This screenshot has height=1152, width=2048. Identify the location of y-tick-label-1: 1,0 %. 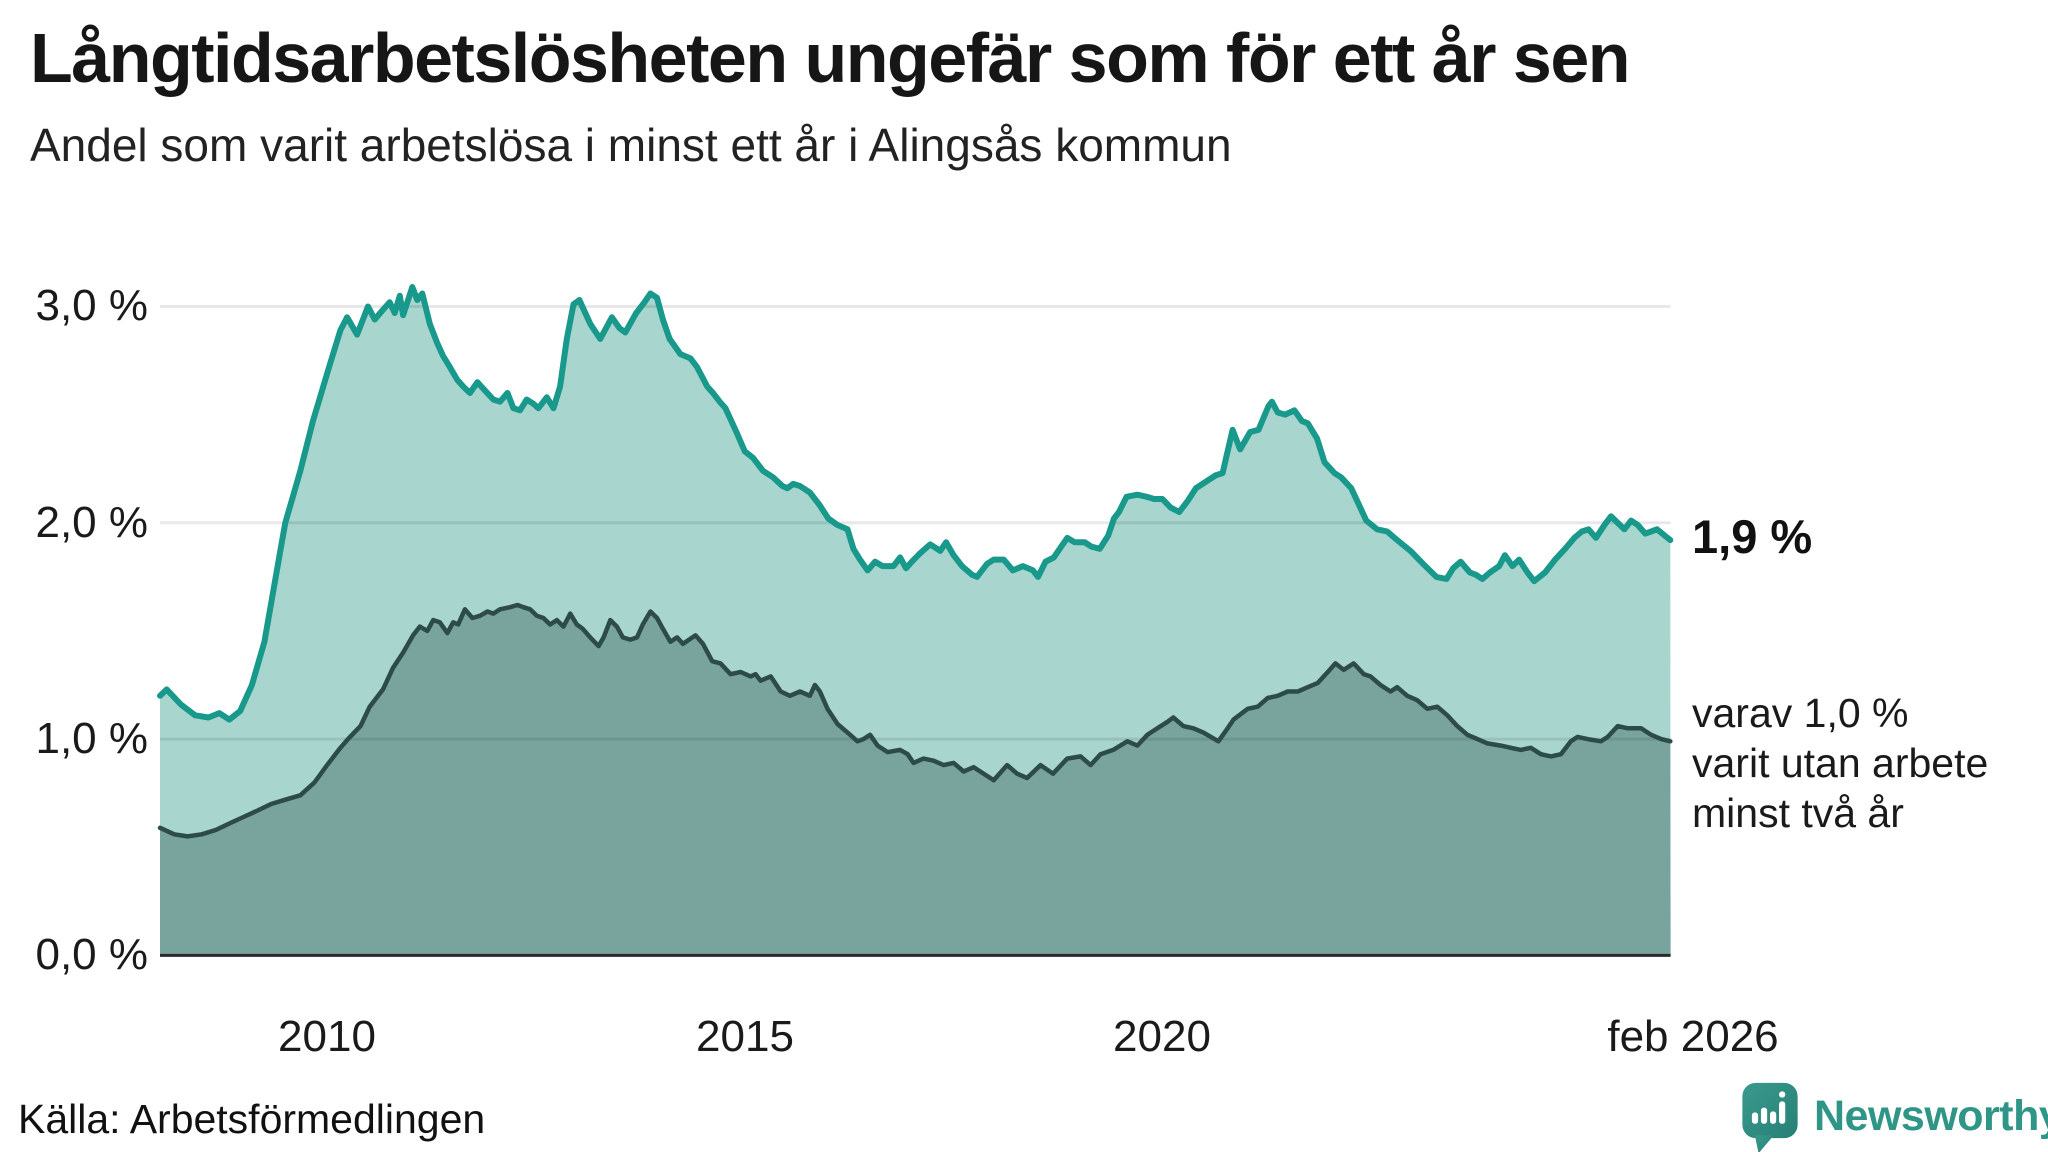
(91, 738).